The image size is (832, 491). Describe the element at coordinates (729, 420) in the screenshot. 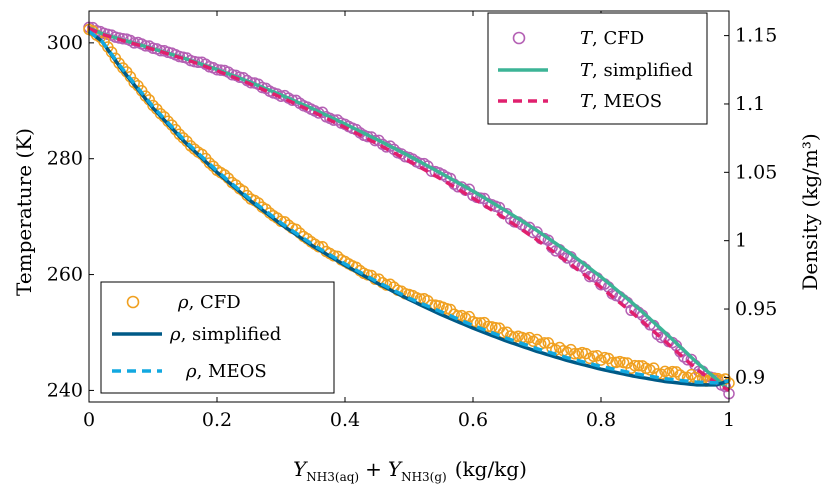

I see `x-tick-label: 1` at that location.